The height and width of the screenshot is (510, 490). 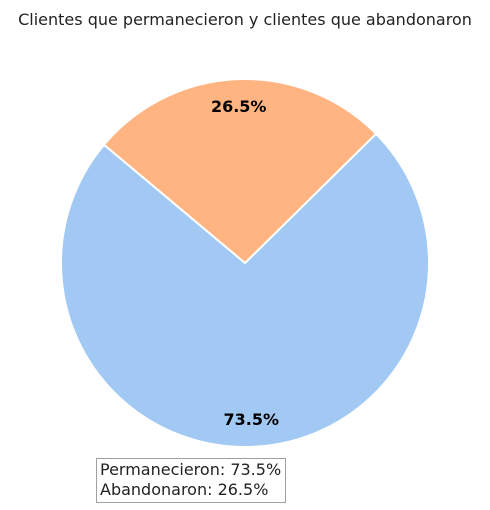 I want to click on annotation-line-retained: Permanecieron: 73.5%, so click(x=191, y=469).